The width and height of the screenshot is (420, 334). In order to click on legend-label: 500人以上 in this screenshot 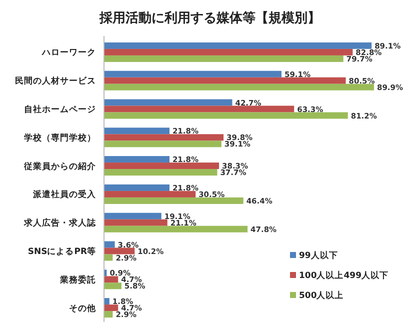, I will do `click(321, 295)`.